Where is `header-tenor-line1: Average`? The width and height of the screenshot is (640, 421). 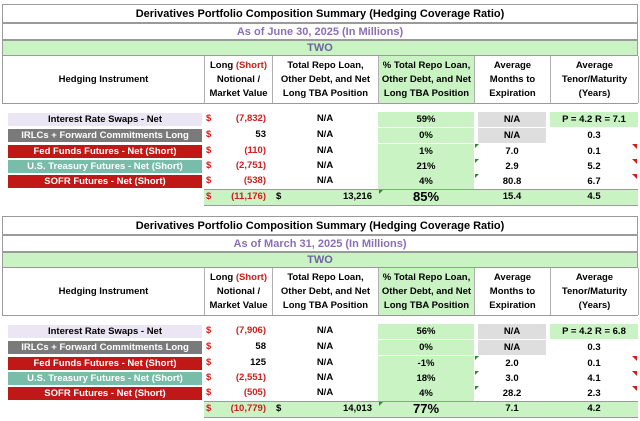 header-tenor-line1: Average is located at coordinates (594, 65).